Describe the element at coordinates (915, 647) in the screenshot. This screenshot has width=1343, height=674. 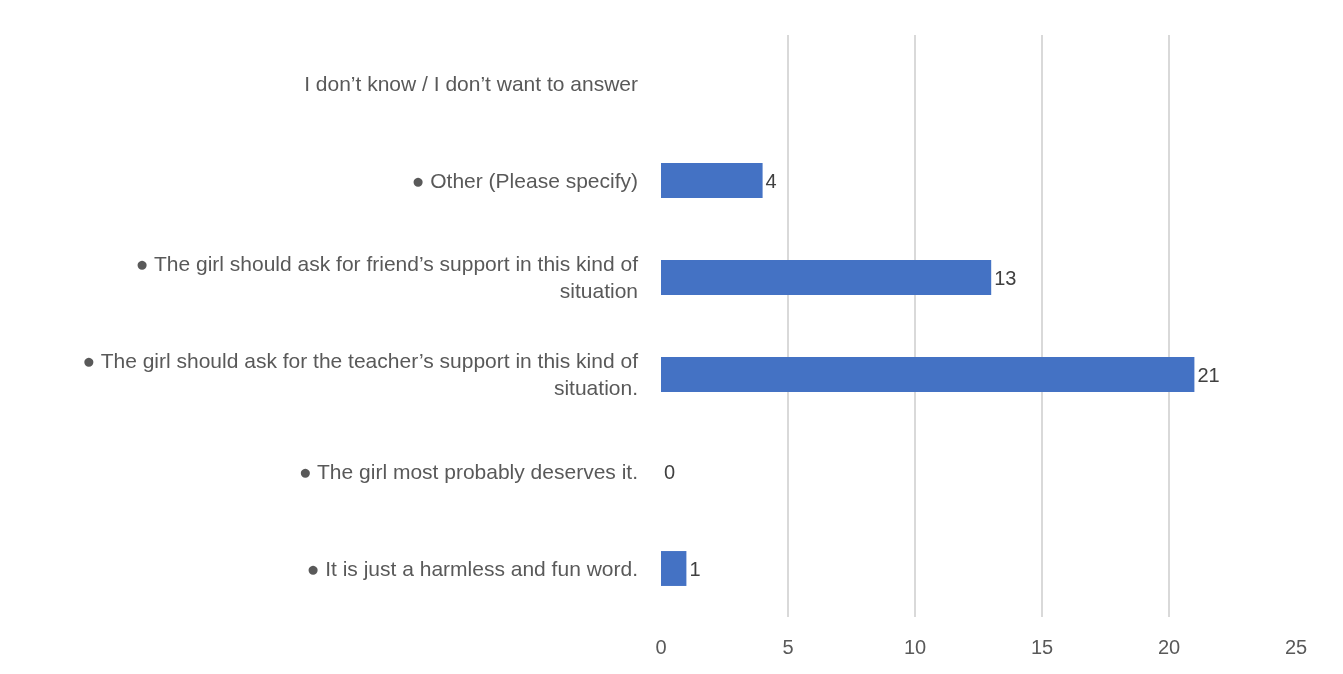
I see `x-tick-label: 10` at that location.